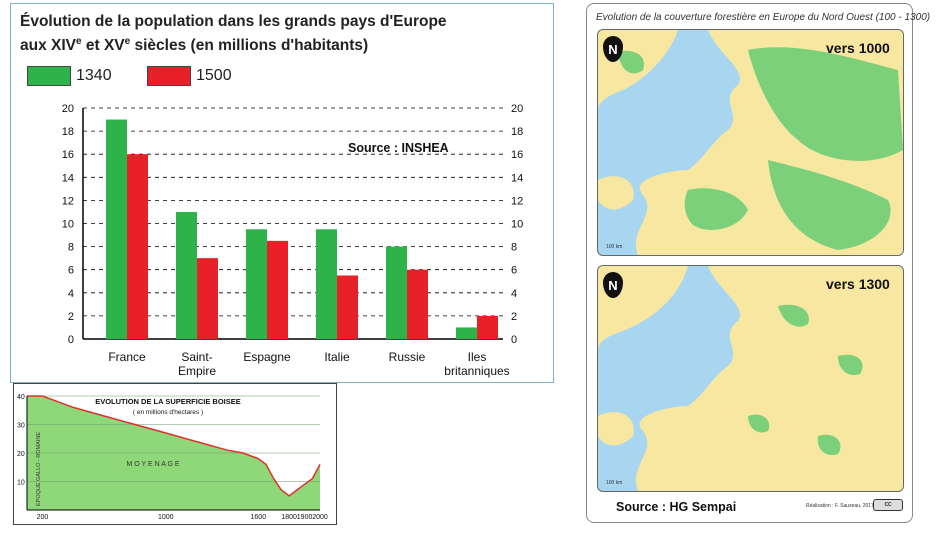  Describe the element at coordinates (168, 401) in the screenshot. I see `forest-chart-title: EVOLUTION DE LA SUPERFICIE BOISEE` at that location.